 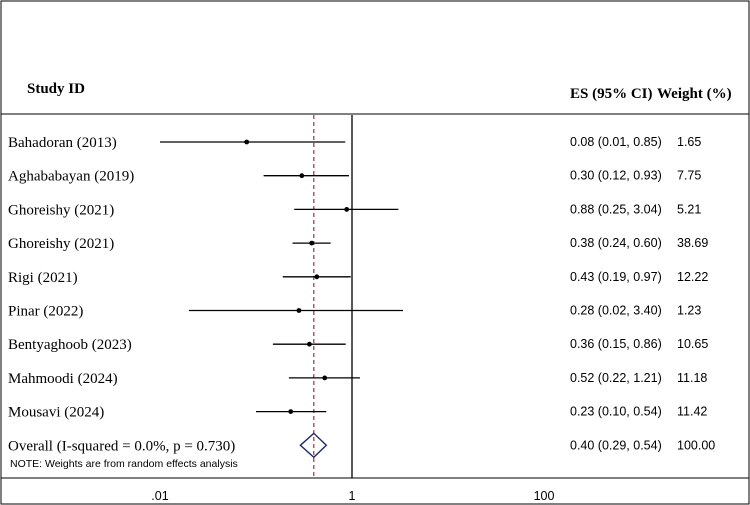 I want to click on weight-value: 12.22, so click(x=692, y=277).